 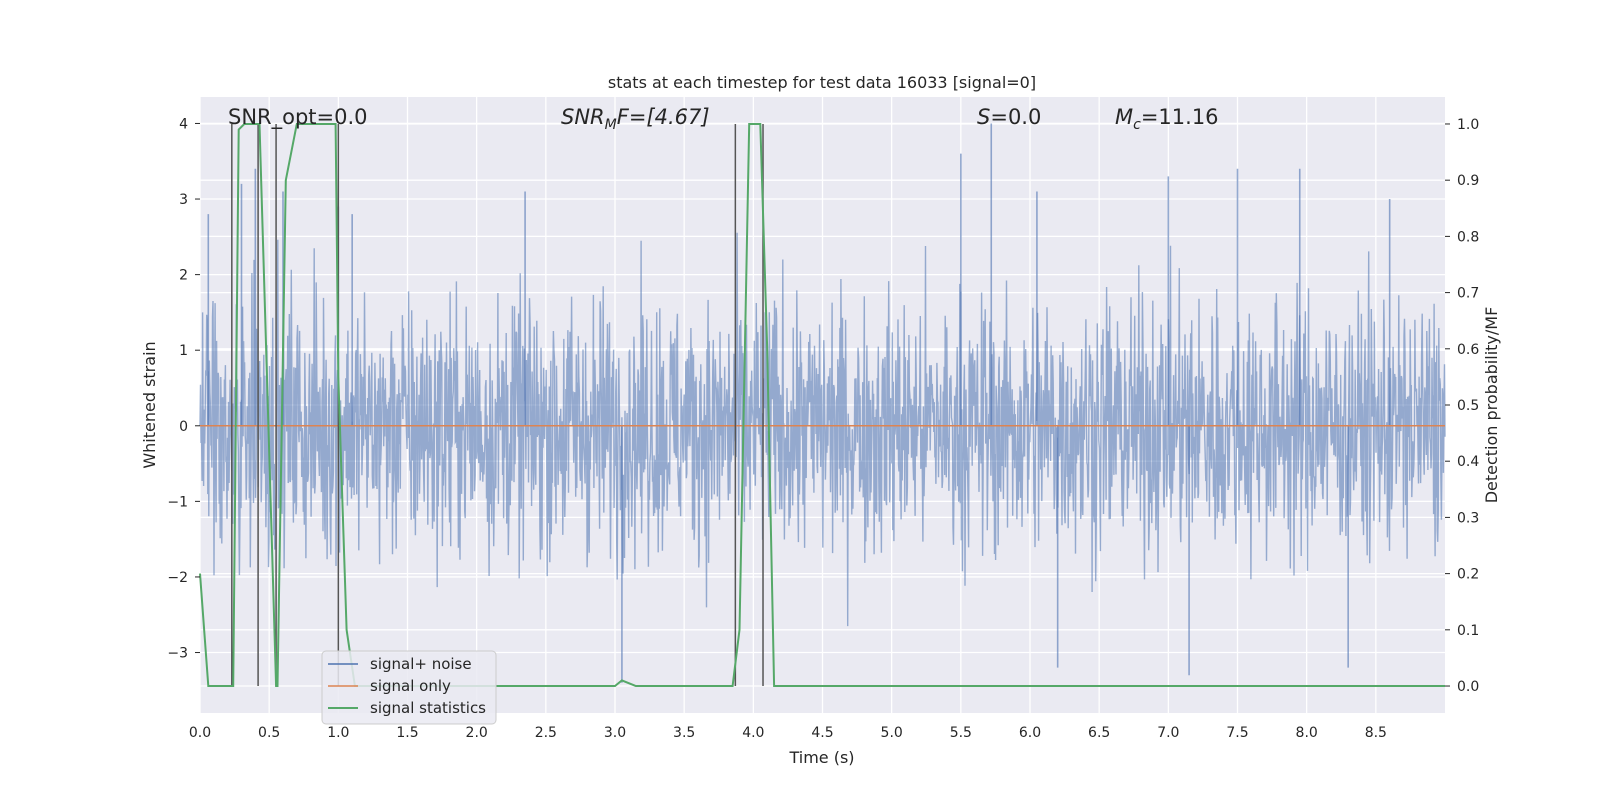 What do you see at coordinates (1237, 733) in the screenshot?
I see `x-tick-label: 7.5` at bounding box center [1237, 733].